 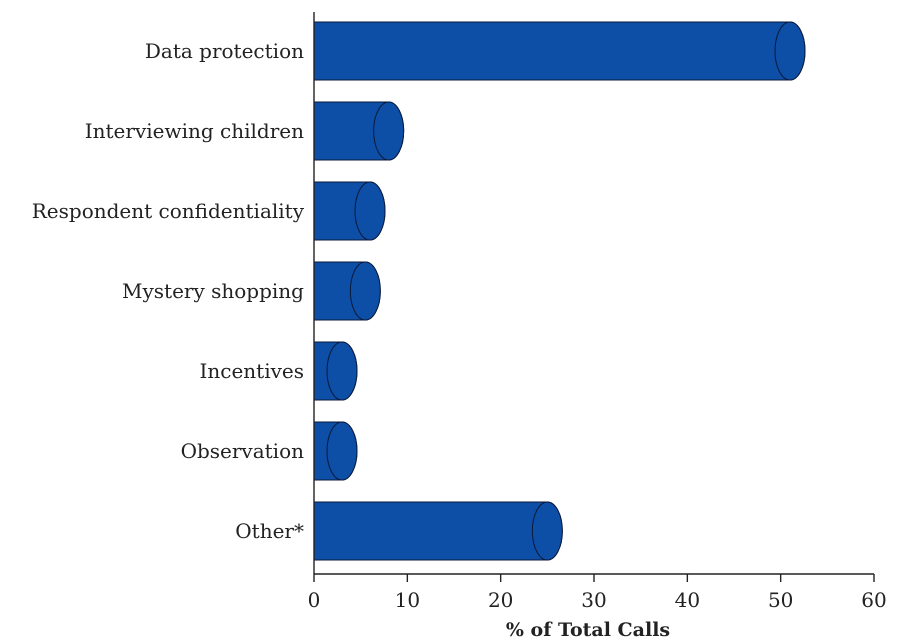 I want to click on x-tick-label: 40, so click(x=687, y=600).